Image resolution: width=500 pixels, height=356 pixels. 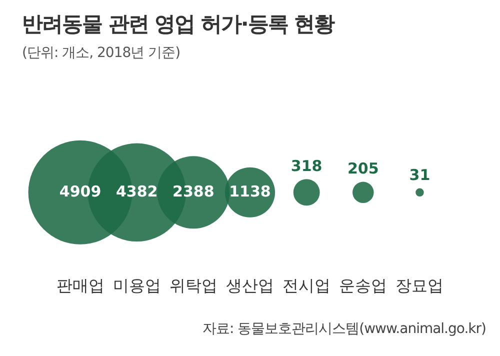 What do you see at coordinates (193, 286) in the screenshot?
I see `category-label: 위탁업` at bounding box center [193, 286].